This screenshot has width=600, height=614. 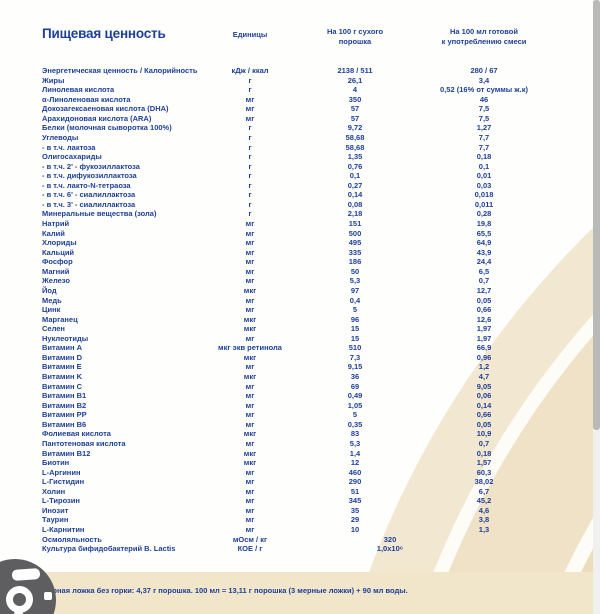 What do you see at coordinates (355, 41) in the screenshot?
I see `column-header-powder-line2: порошка` at bounding box center [355, 41].